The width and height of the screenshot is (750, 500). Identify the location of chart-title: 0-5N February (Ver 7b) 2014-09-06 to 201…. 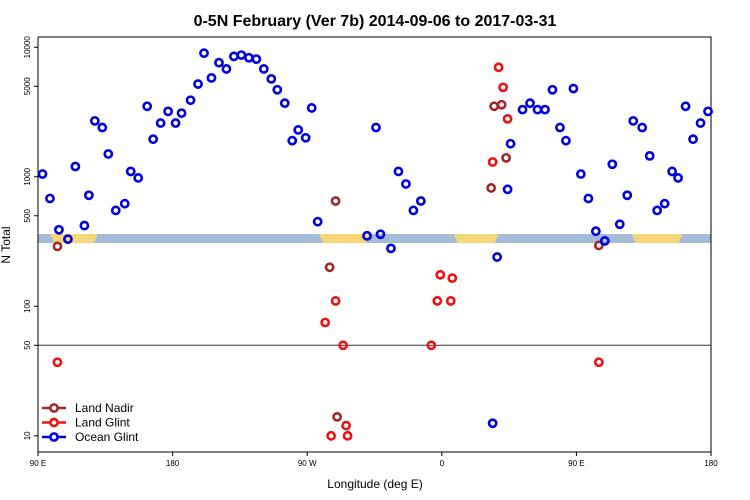
(375, 21).